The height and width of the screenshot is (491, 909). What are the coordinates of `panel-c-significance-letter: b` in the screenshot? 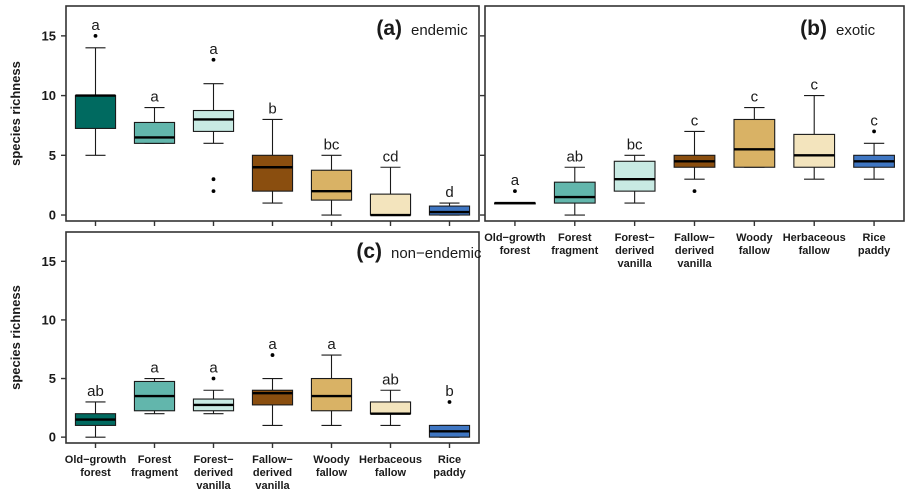 It's located at (449, 391).